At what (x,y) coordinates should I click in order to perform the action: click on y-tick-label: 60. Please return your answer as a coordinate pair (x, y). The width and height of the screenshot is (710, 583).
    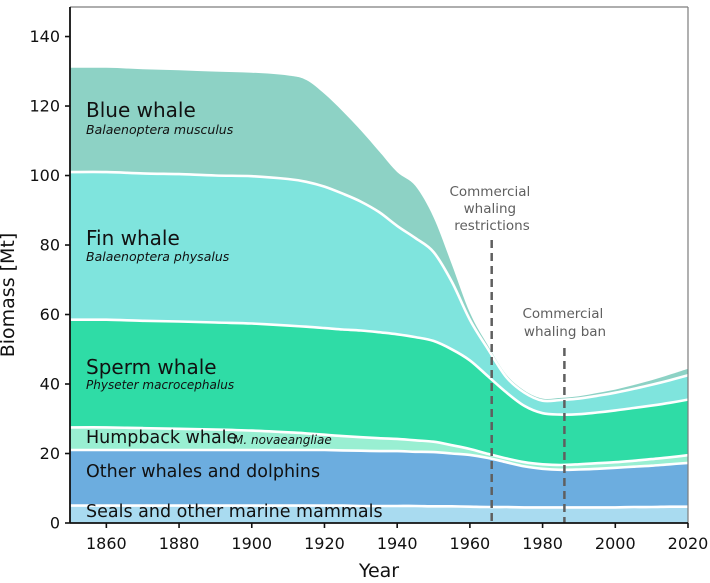
    Looking at the image, I should click on (50, 314).